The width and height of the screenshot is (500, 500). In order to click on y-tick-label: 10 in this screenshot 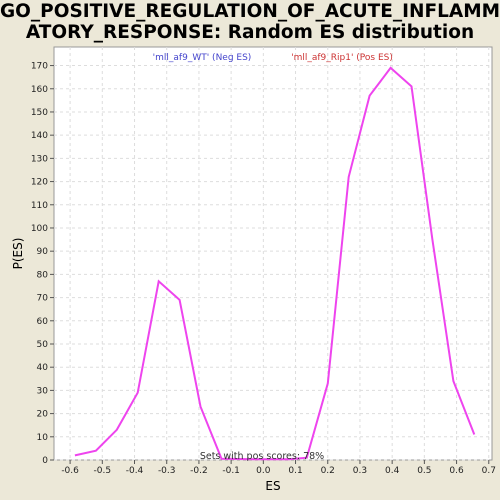, I will do `click(43, 438)`.